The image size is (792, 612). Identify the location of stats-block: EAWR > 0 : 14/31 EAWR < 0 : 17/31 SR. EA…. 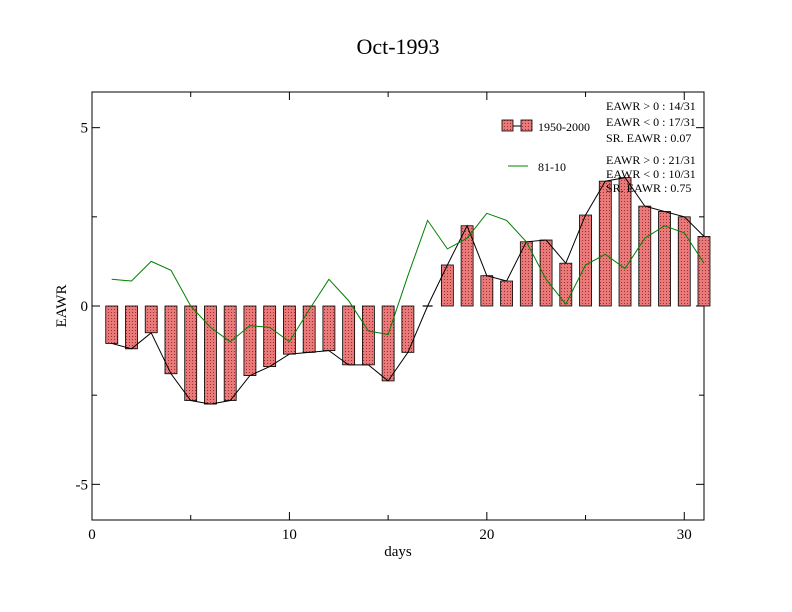
(651, 147).